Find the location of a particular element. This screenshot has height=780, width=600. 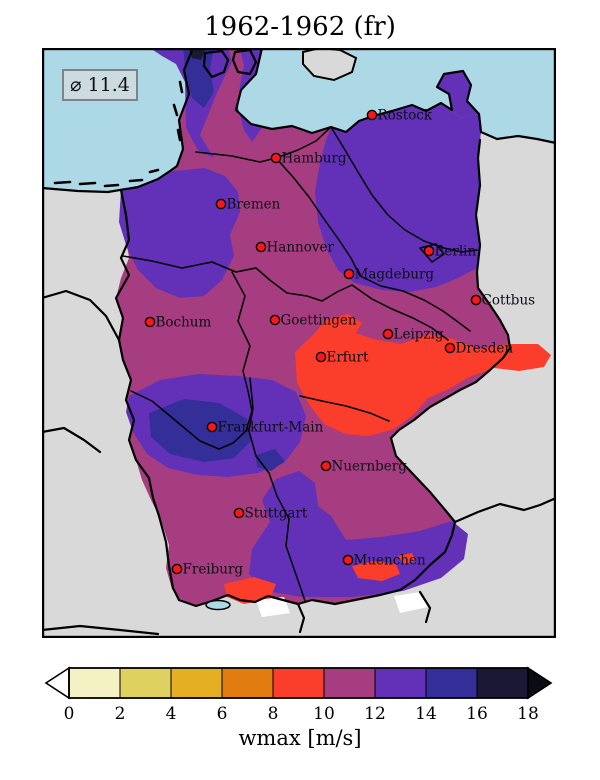

frisian-islands is located at coordinates (118, 134).